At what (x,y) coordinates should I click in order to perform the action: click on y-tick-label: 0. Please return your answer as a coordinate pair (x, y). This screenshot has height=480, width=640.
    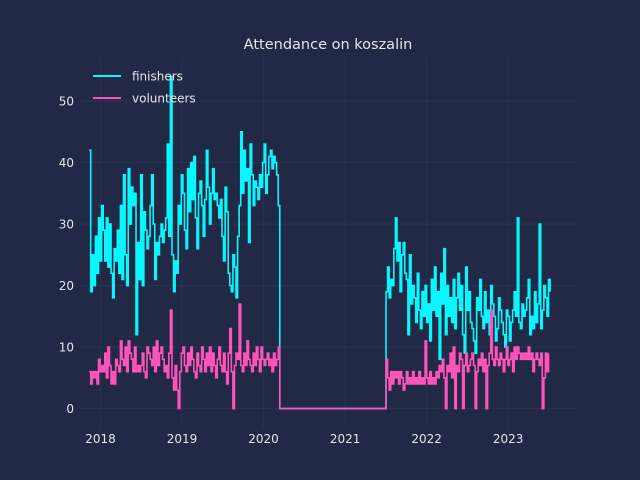
    Looking at the image, I should click on (70, 409).